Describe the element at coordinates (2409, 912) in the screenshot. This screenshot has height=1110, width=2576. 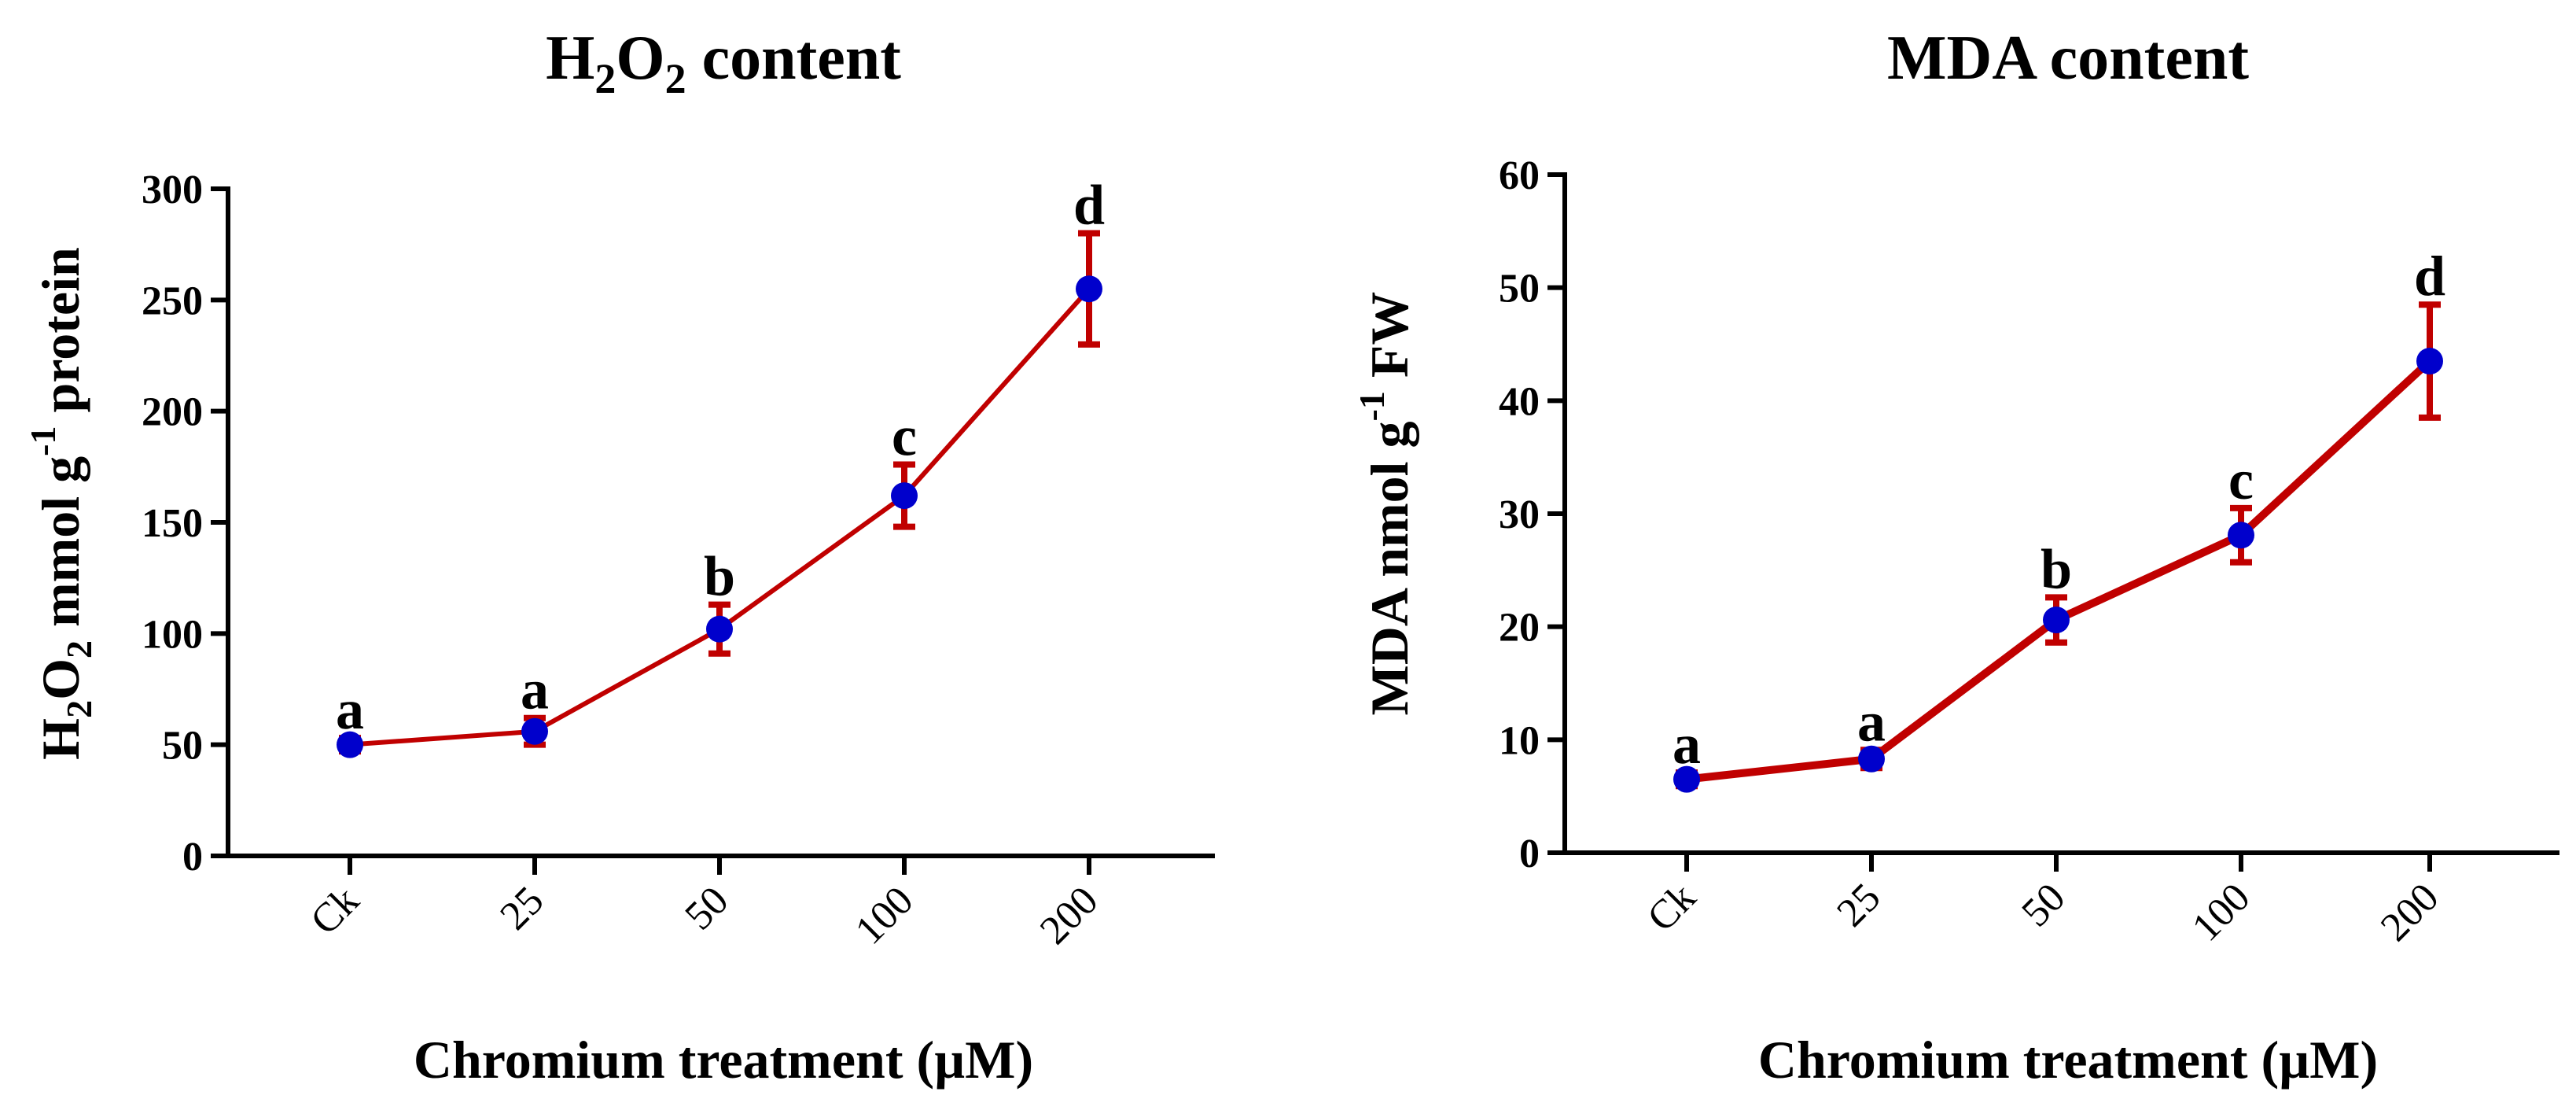
I see `mda-x-tick-label: 200` at that location.